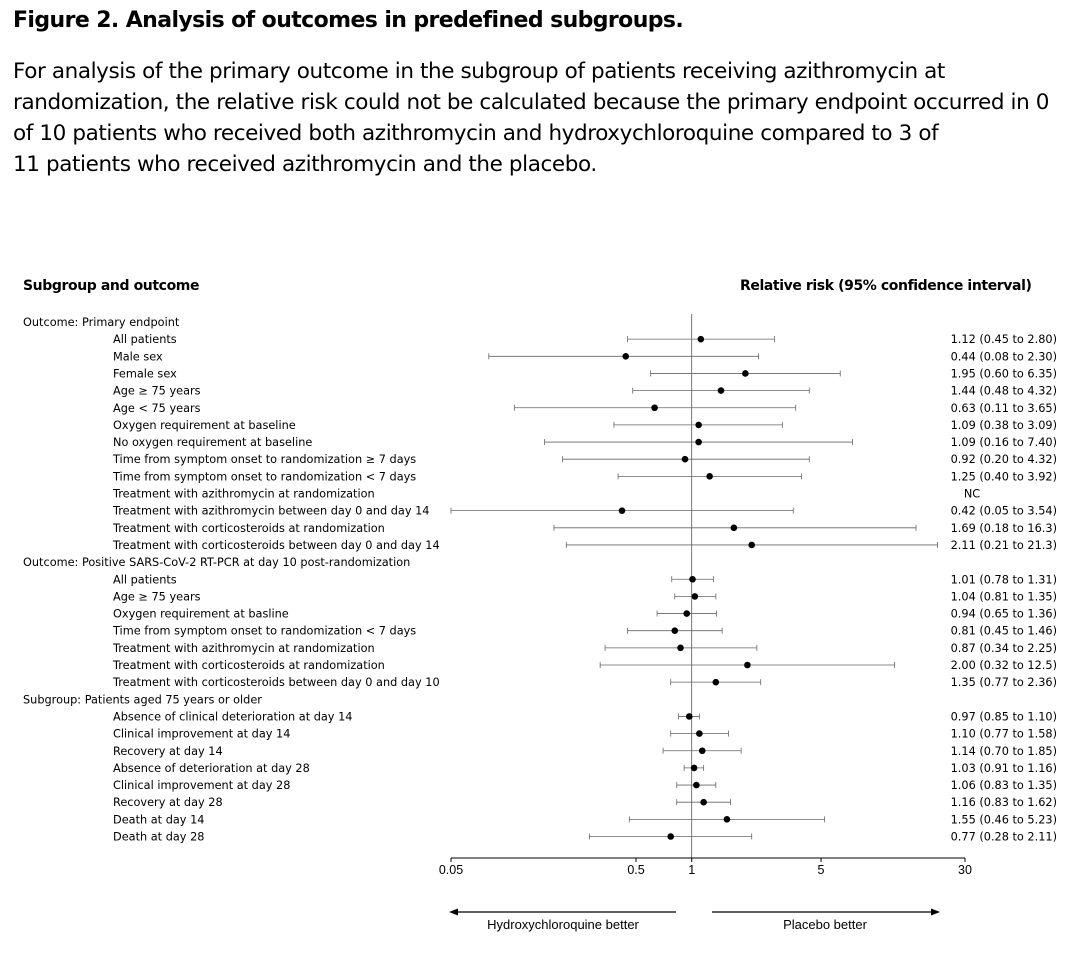  Describe the element at coordinates (965, 870) in the screenshot. I see `x-tick-label: 30` at that location.